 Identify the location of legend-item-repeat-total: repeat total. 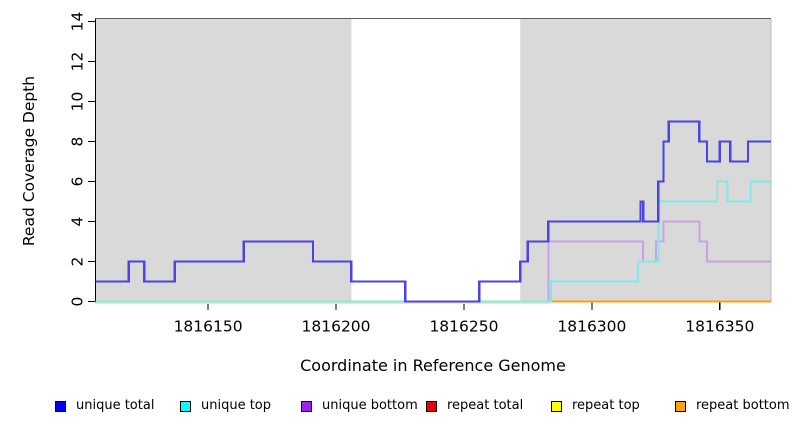
(474, 406).